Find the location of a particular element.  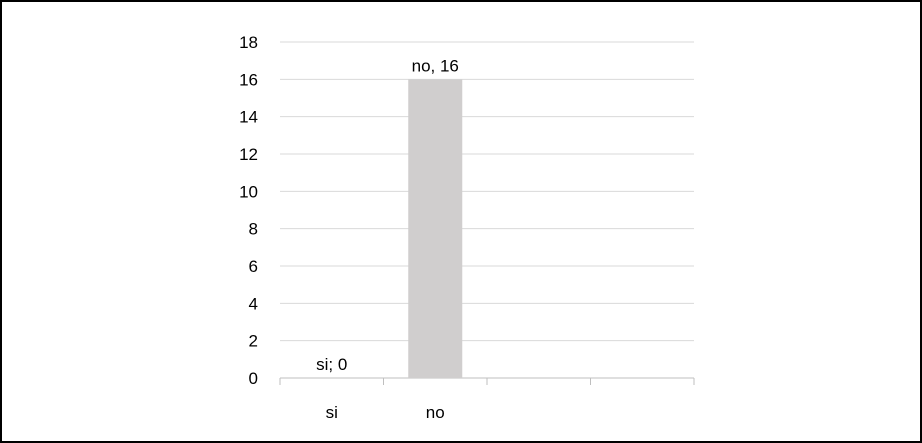

y-tick-label: 10 is located at coordinates (248, 191).